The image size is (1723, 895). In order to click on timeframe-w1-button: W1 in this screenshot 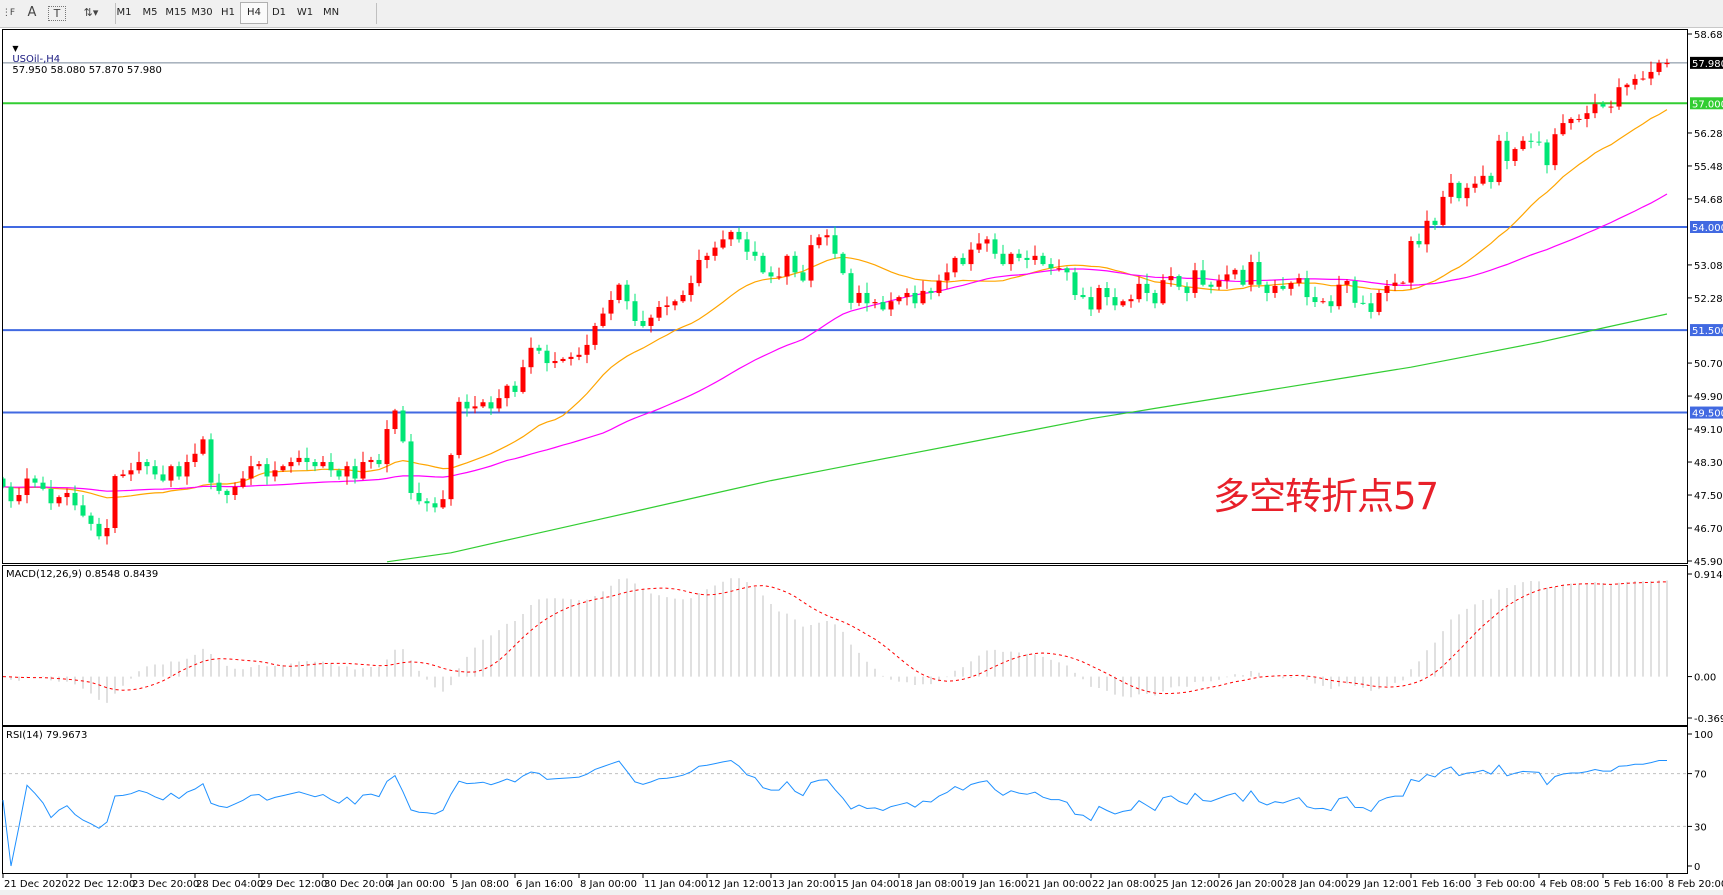, I will do `click(305, 12)`.